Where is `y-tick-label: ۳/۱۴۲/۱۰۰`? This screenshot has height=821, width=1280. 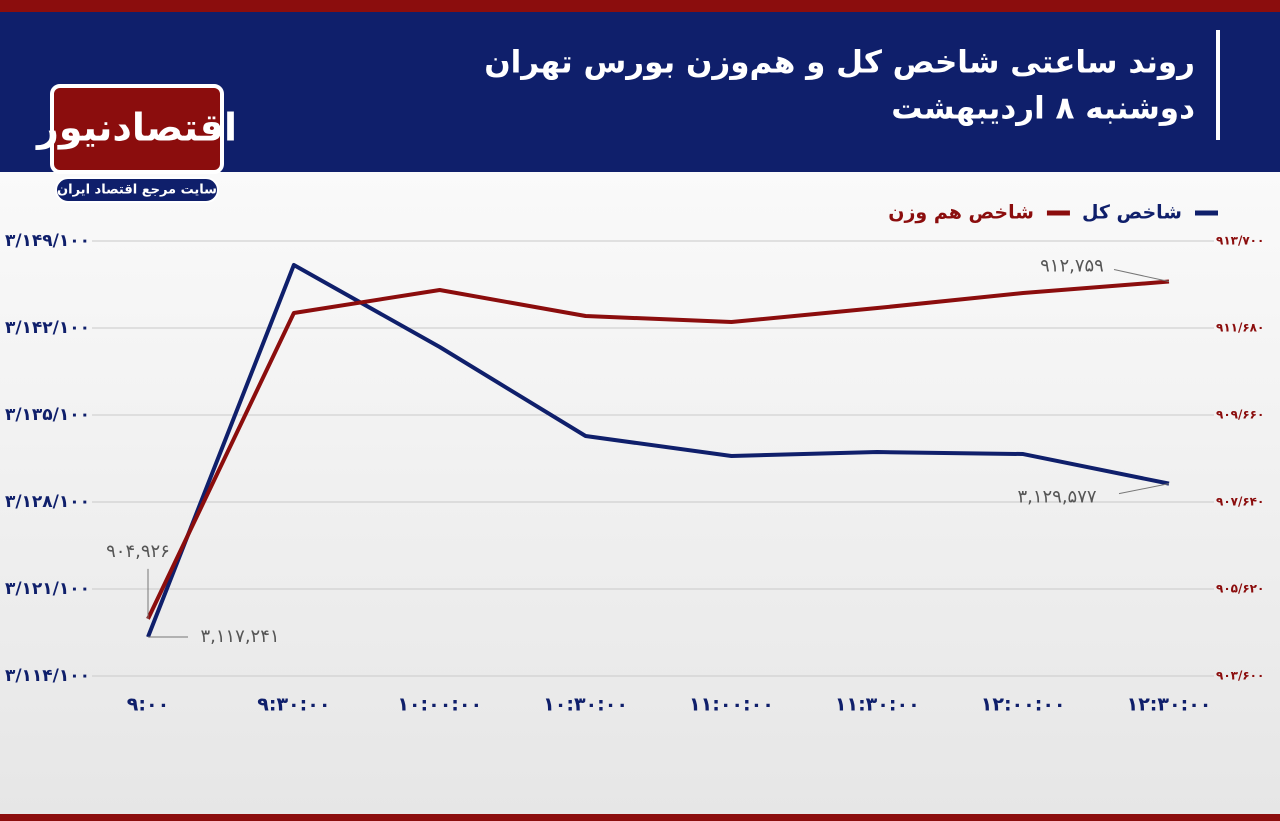
y-tick-label: ۳/۱۴۲/۱۰۰ is located at coordinates (47, 328).